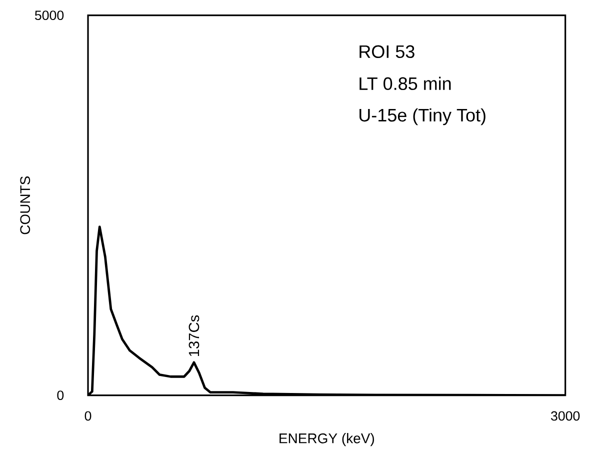 Image resolution: width=590 pixels, height=454 pixels. What do you see at coordinates (387, 51) in the screenshot?
I see `annotation: ROI 53` at bounding box center [387, 51].